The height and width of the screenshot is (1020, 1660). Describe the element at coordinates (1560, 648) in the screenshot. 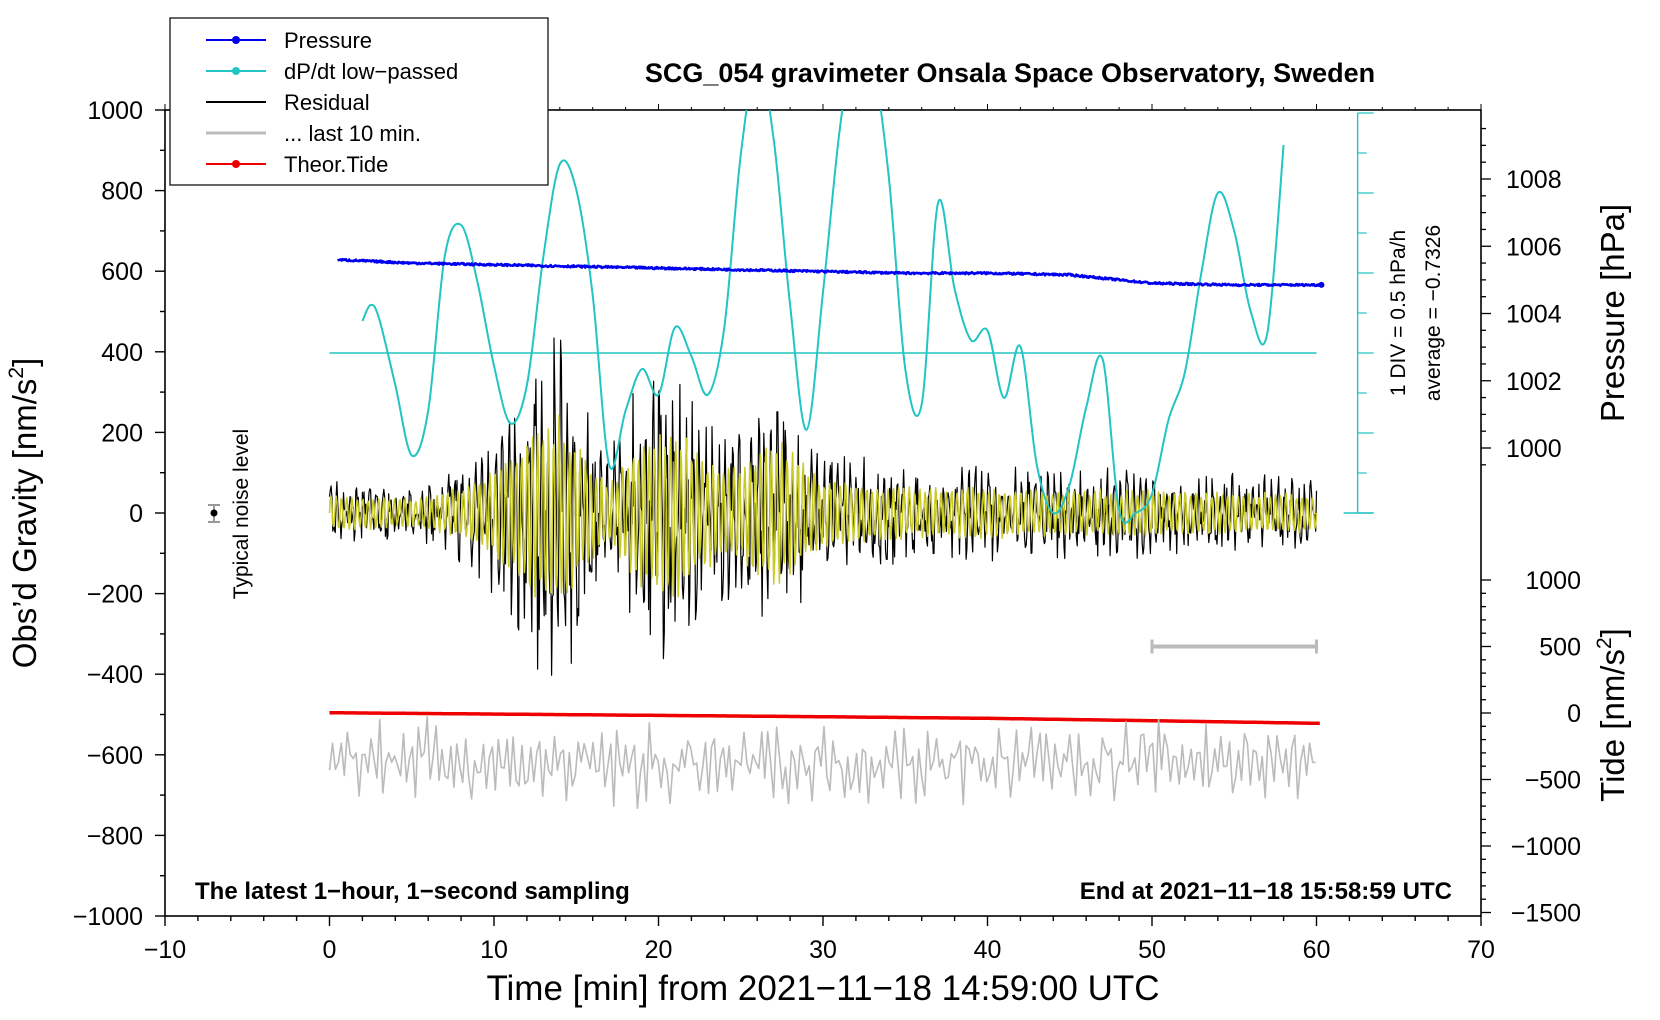

I see `tide-tick-label: 500` at that location.